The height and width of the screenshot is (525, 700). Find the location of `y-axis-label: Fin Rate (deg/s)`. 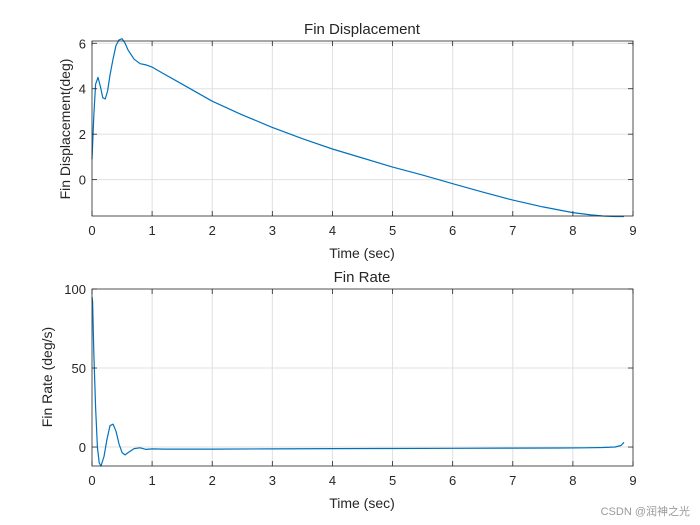

y-axis-label: Fin Rate (deg/s) is located at coordinates (47, 377).